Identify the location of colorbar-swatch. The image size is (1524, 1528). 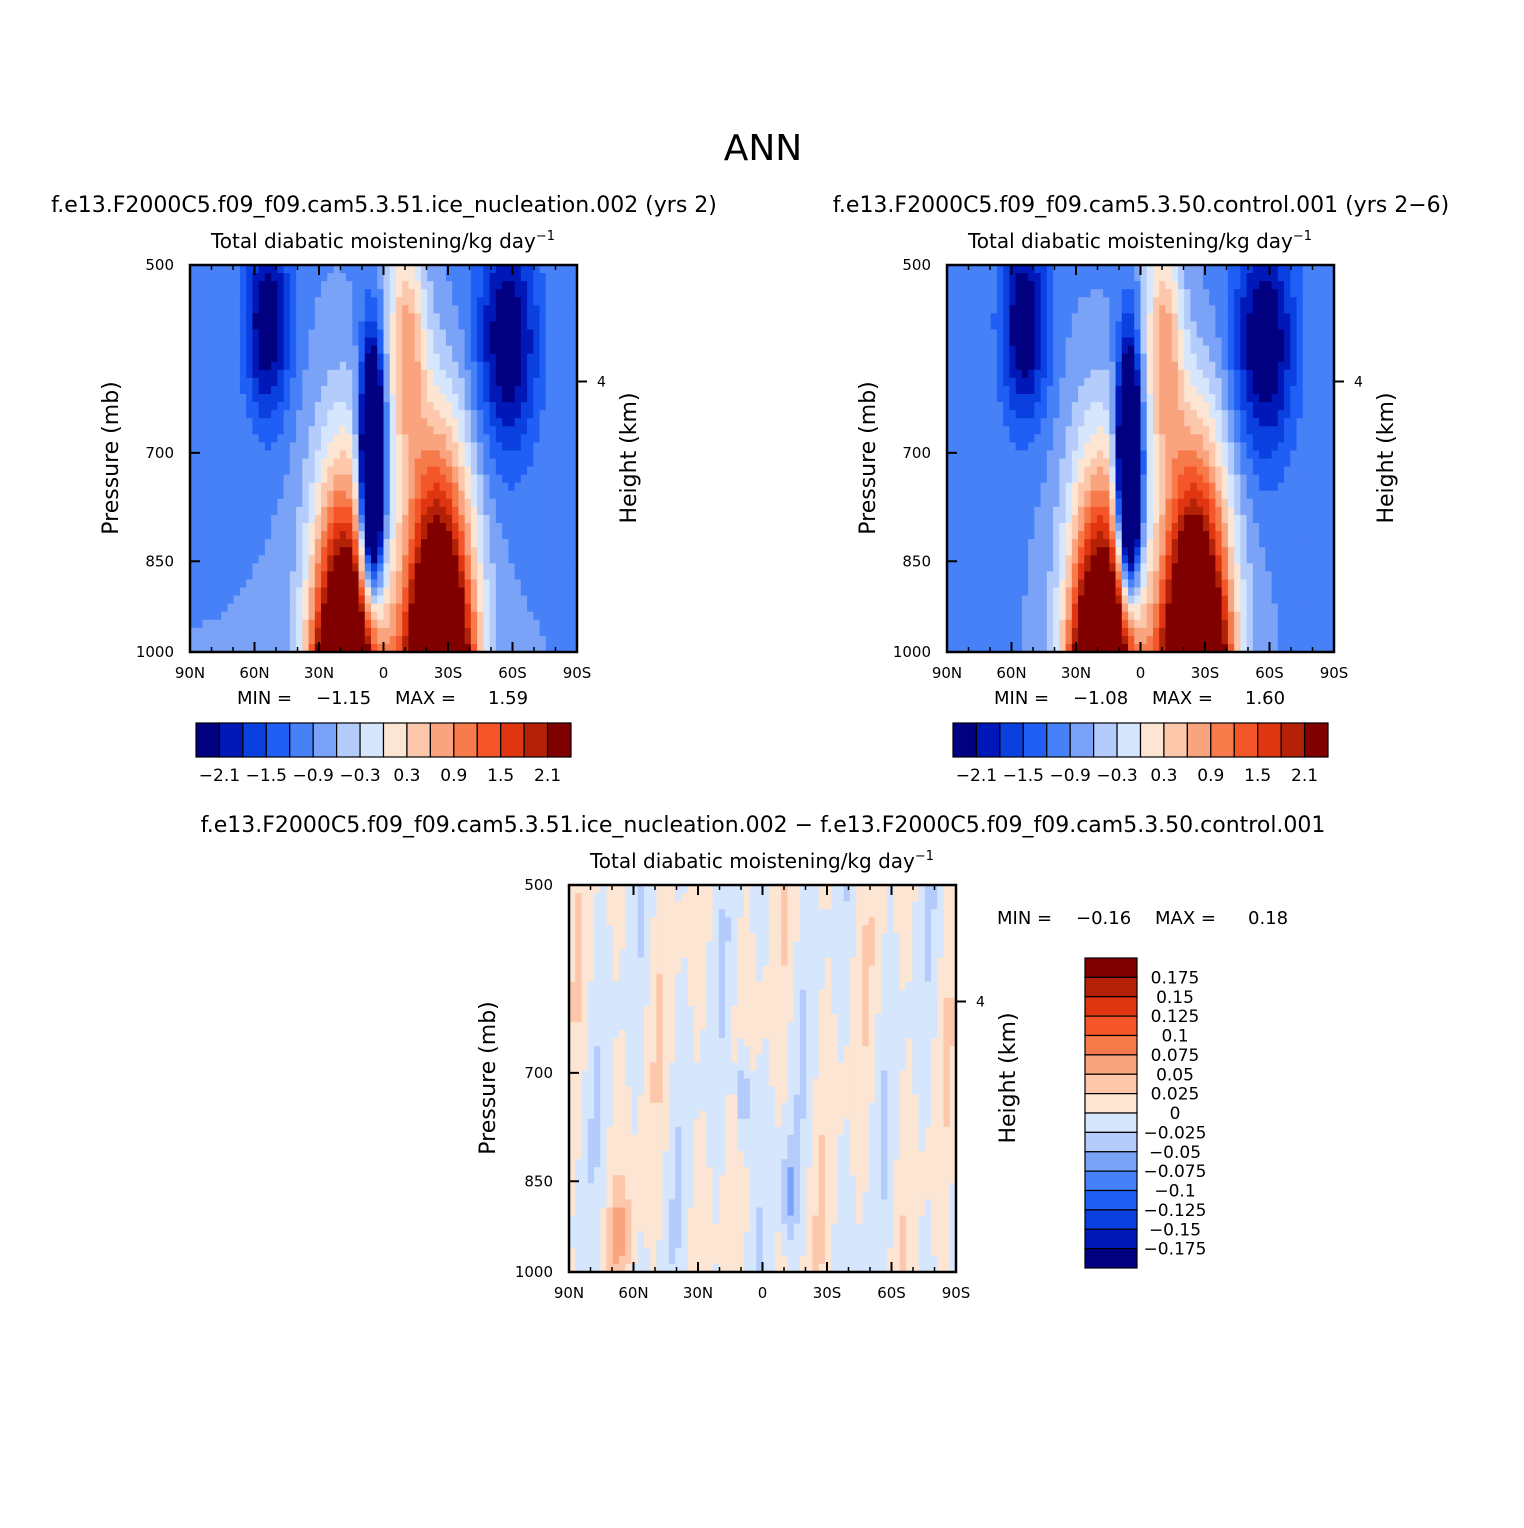
(277, 740).